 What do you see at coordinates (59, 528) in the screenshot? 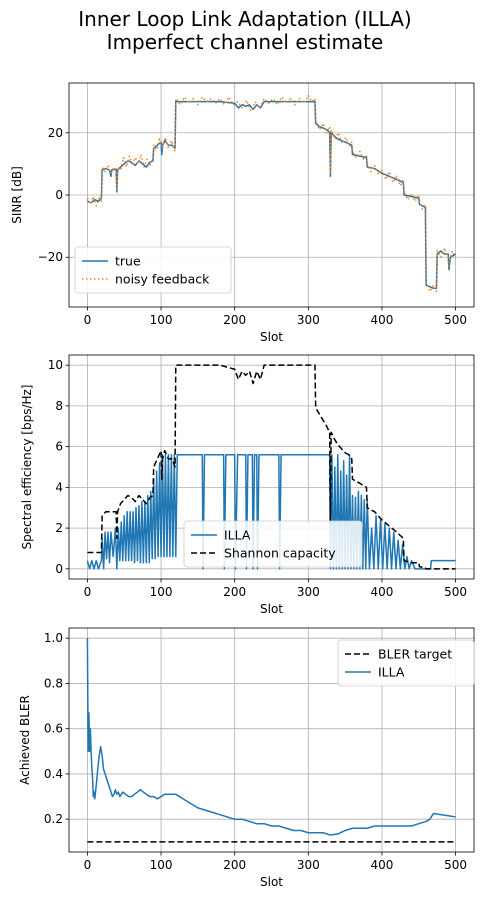
I see `y-tick-label: 2` at bounding box center [59, 528].